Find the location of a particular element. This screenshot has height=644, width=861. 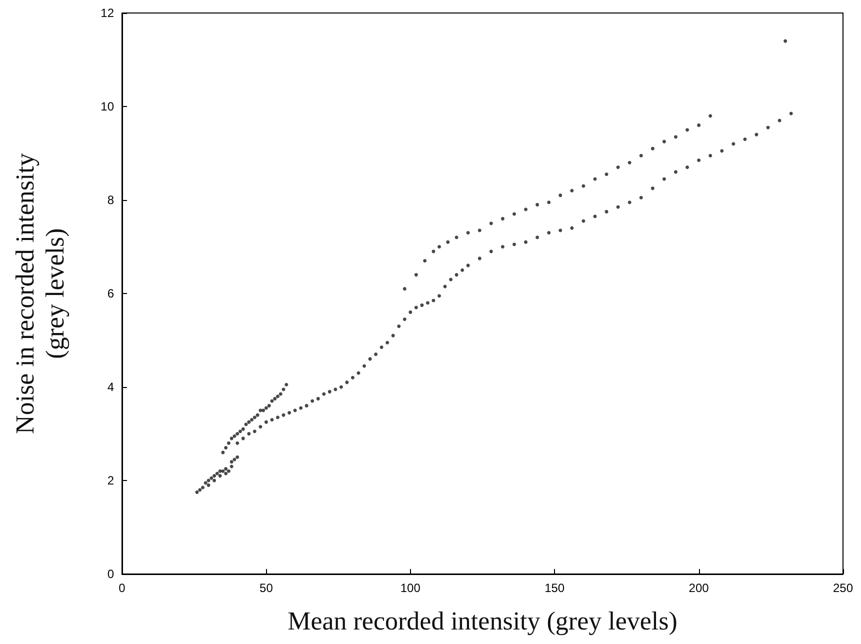

x-tick-label: 250 is located at coordinates (843, 588).